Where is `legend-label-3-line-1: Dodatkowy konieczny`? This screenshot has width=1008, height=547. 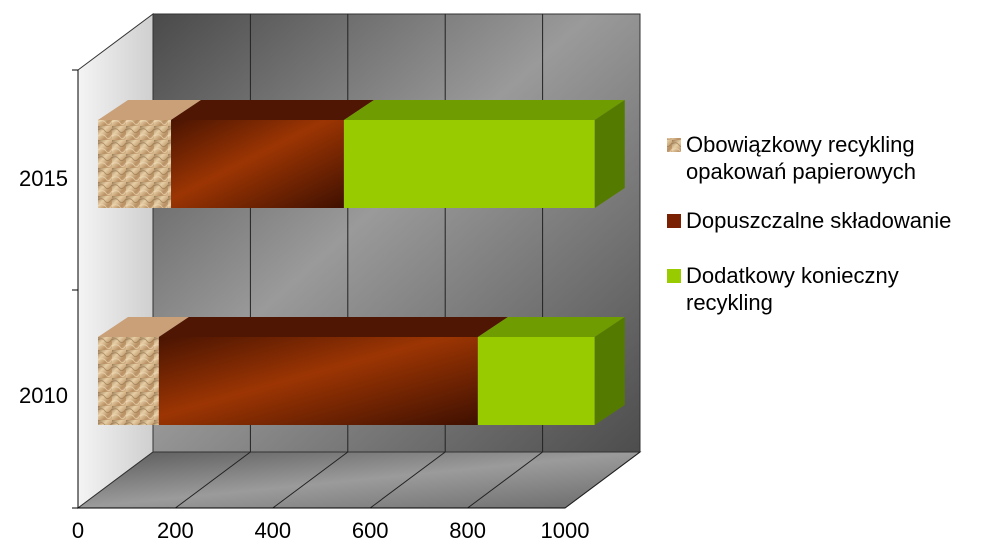 legend-label-3-line-1: Dodatkowy konieczny is located at coordinates (792, 275).